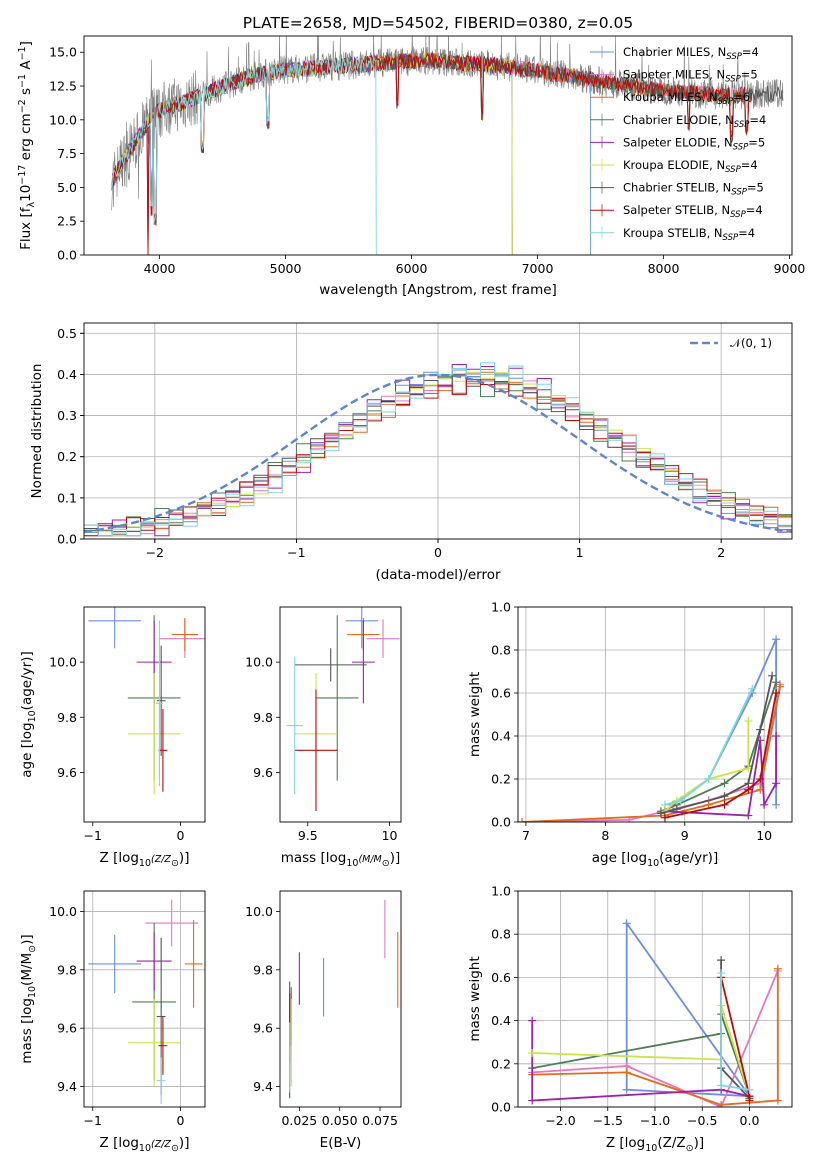 The height and width of the screenshot is (1170, 819). I want to click on legend-value: =4, so click(757, 120).